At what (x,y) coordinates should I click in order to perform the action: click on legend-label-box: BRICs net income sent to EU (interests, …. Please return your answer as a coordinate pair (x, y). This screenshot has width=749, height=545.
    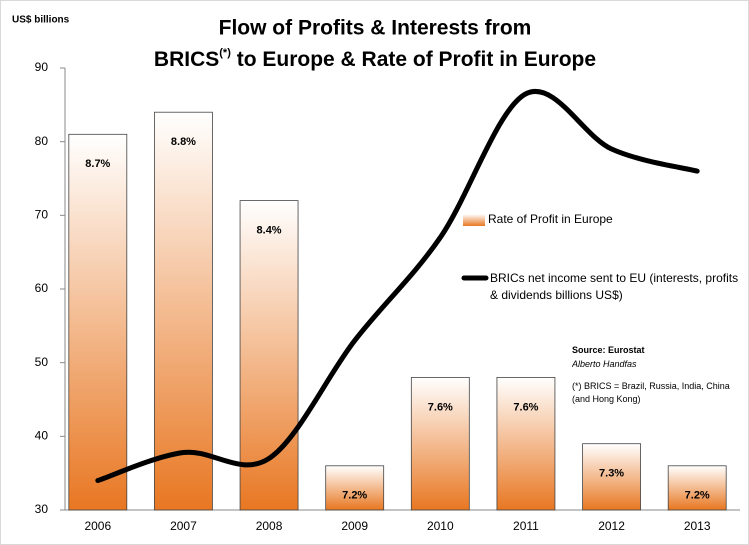
    Looking at the image, I should click on (614, 286).